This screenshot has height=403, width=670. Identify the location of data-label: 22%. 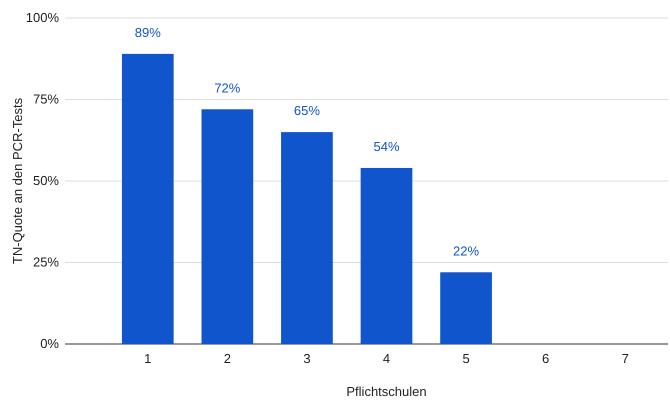
(466, 250).